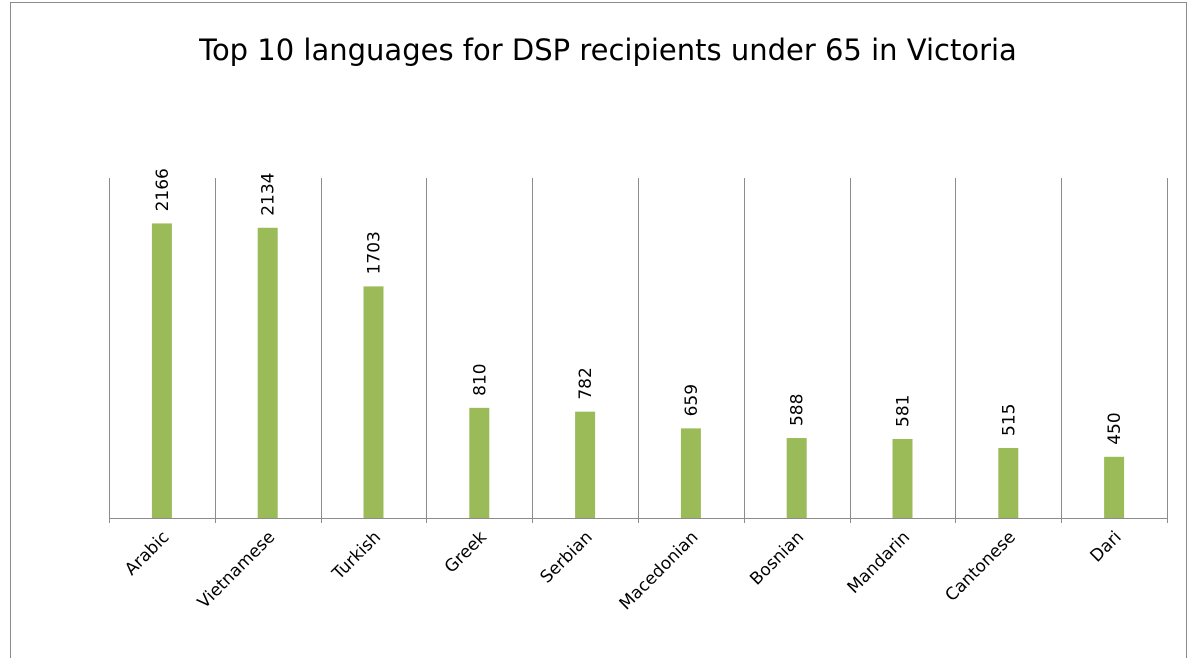 This screenshot has width=1192, height=658. I want to click on data-label: 2134, so click(269, 194).